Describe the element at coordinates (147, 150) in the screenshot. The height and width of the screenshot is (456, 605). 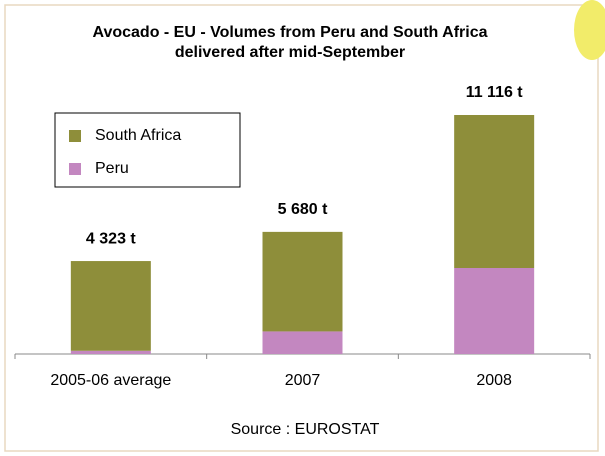
I see `legend` at that location.